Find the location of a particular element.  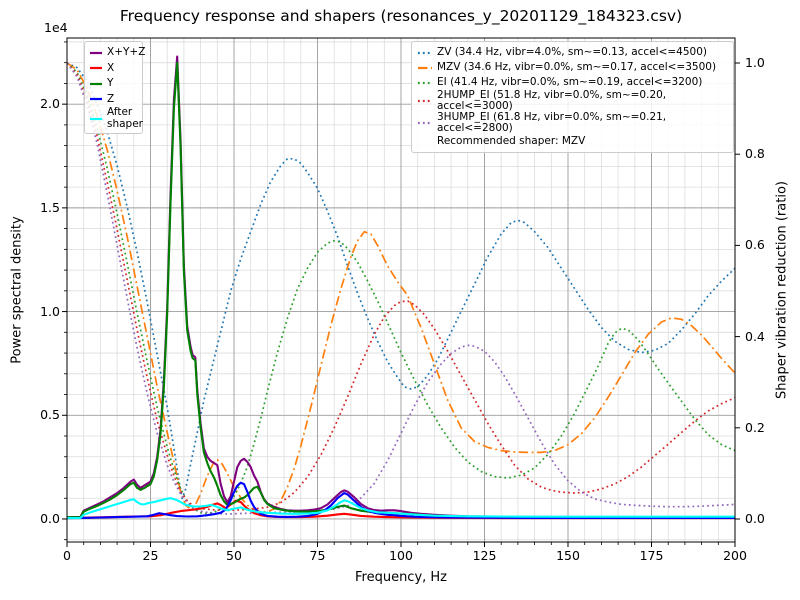

y-left-tick-label: 1.5 is located at coordinates (50, 207).